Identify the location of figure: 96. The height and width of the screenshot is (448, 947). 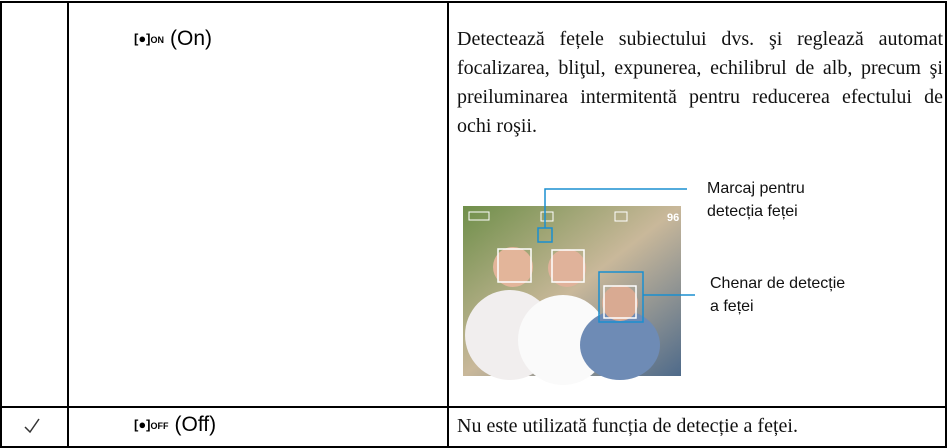
(579, 286).